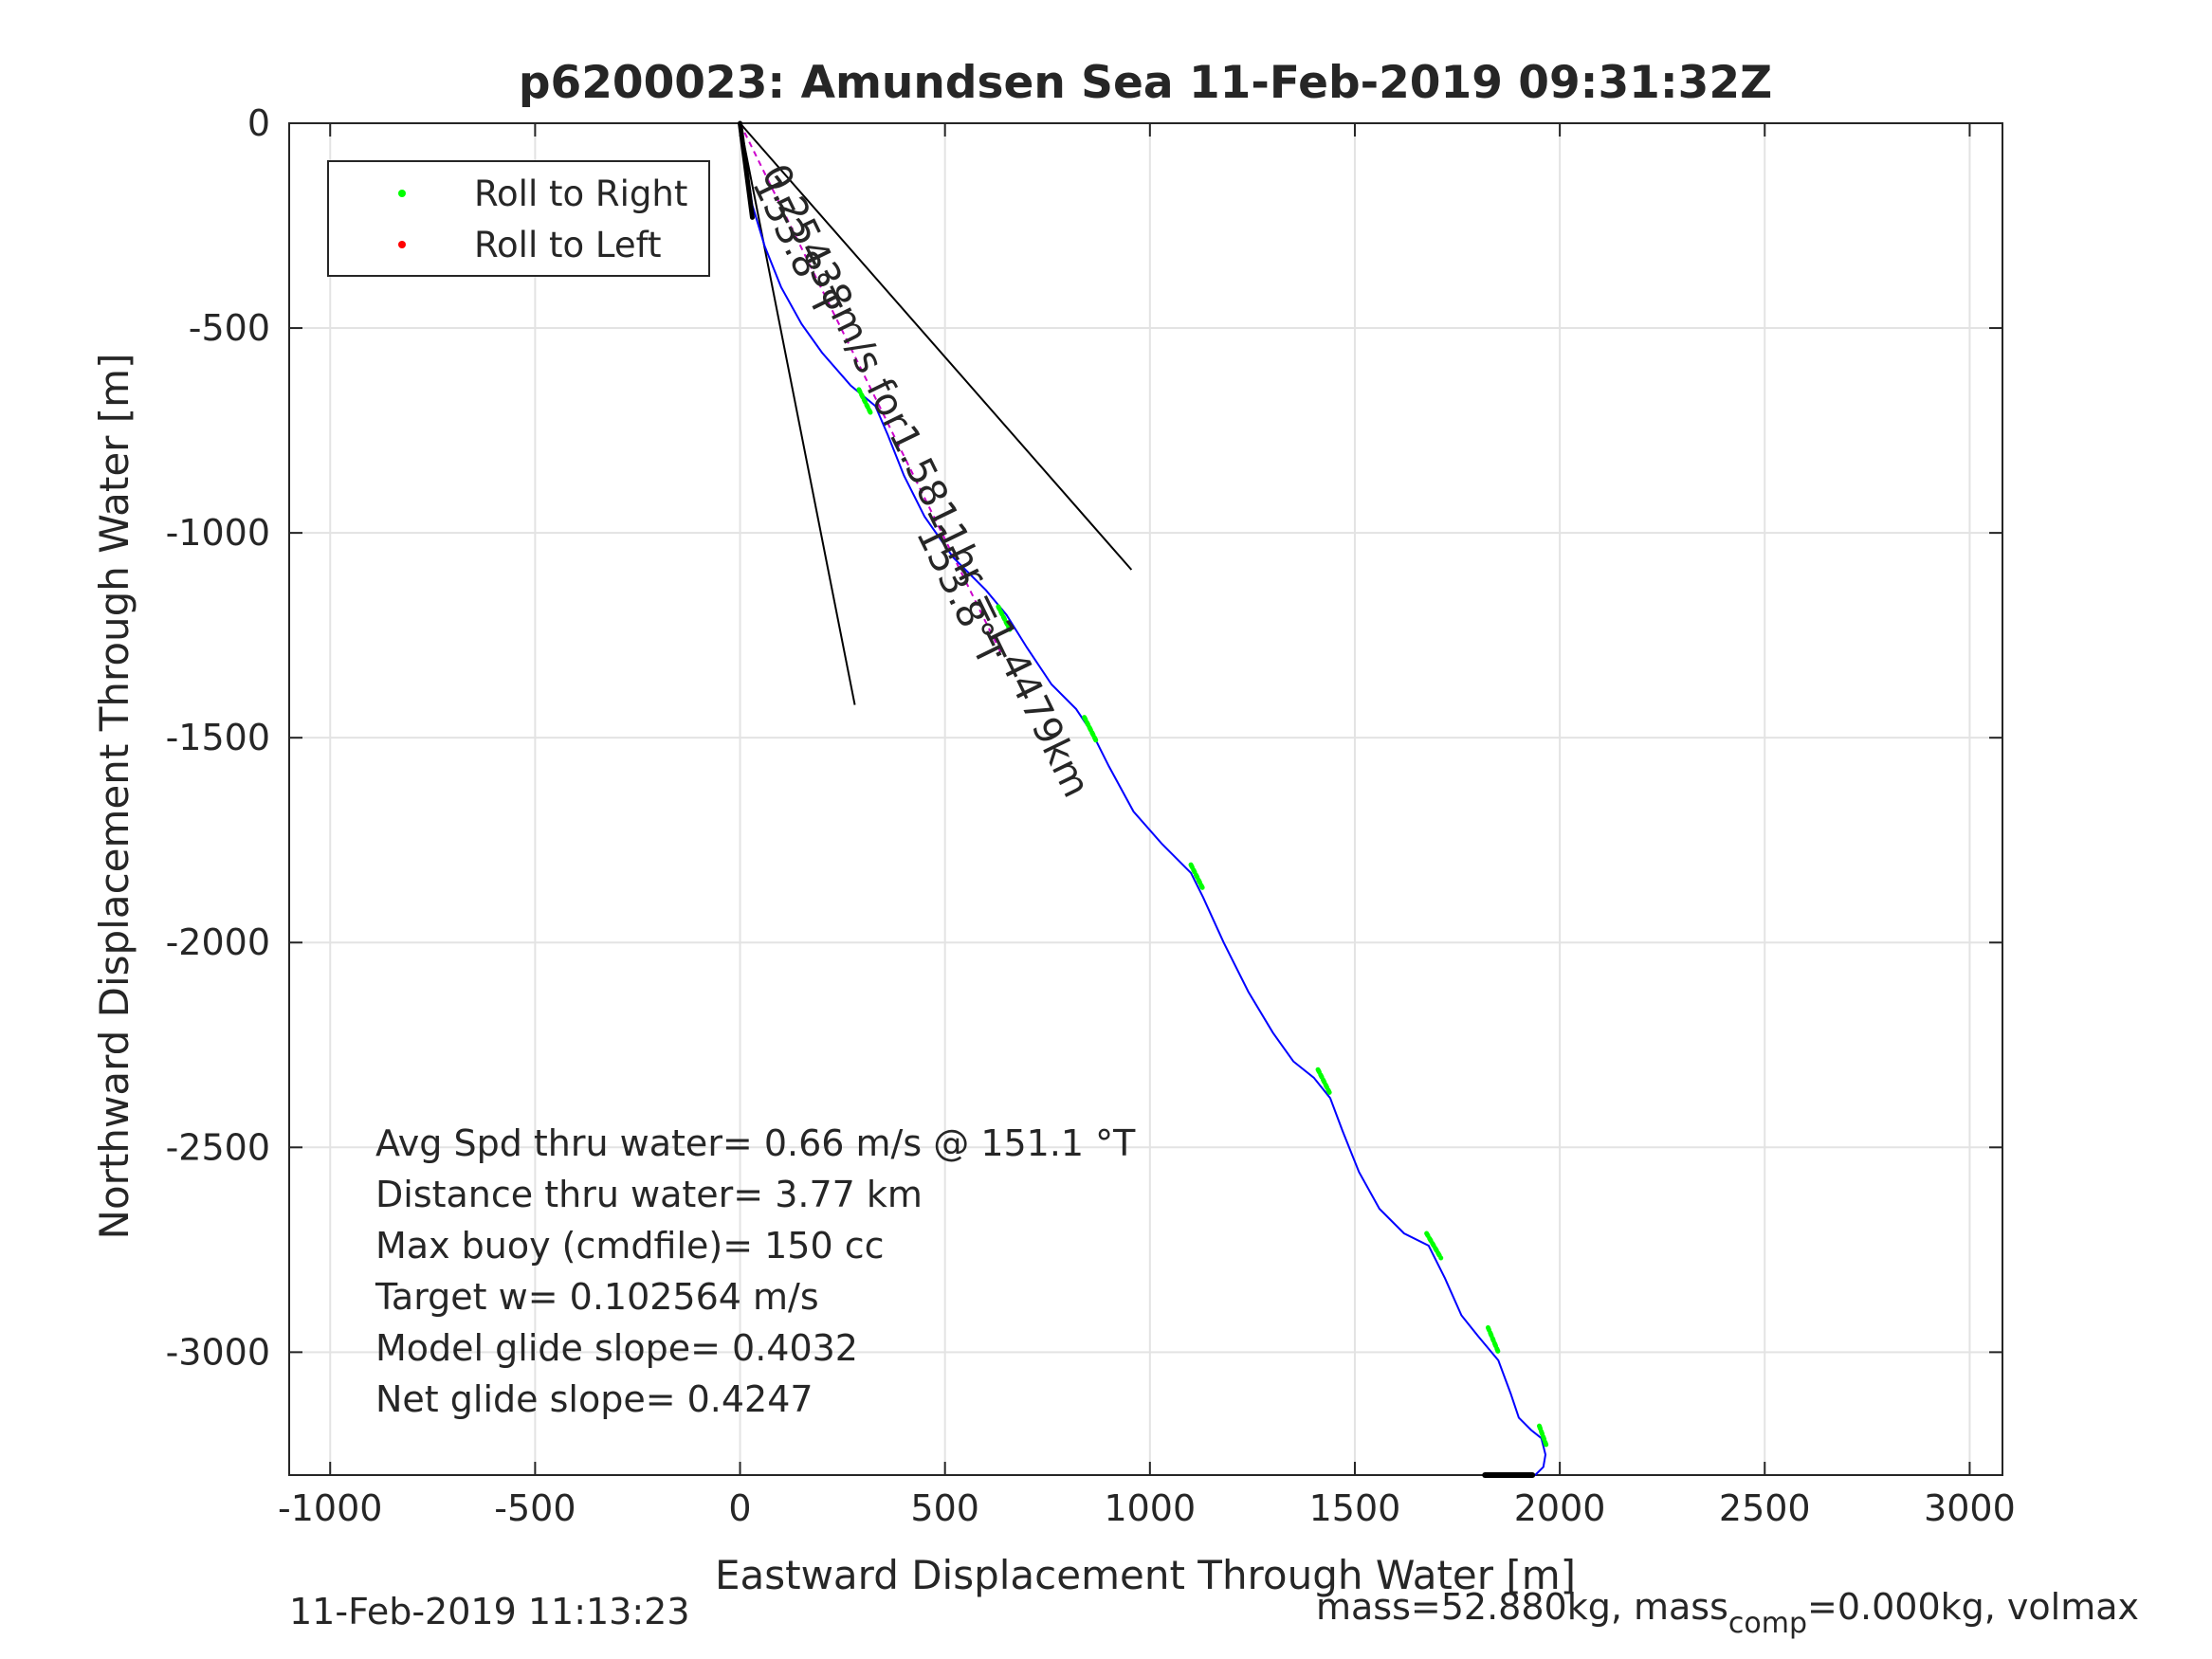 Image resolution: width=2212 pixels, height=1659 pixels. I want to click on x-tick-label: 3000, so click(1970, 1508).